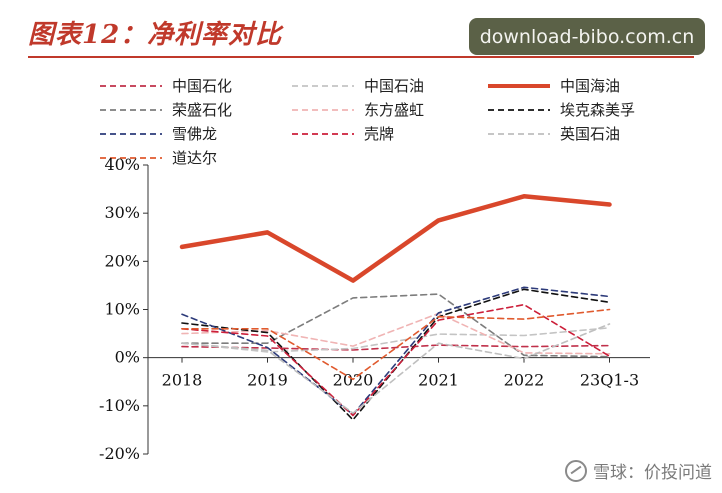 This screenshot has height=493, width=722. What do you see at coordinates (524, 380) in the screenshot?
I see `x-tick-label: 2022` at bounding box center [524, 380].